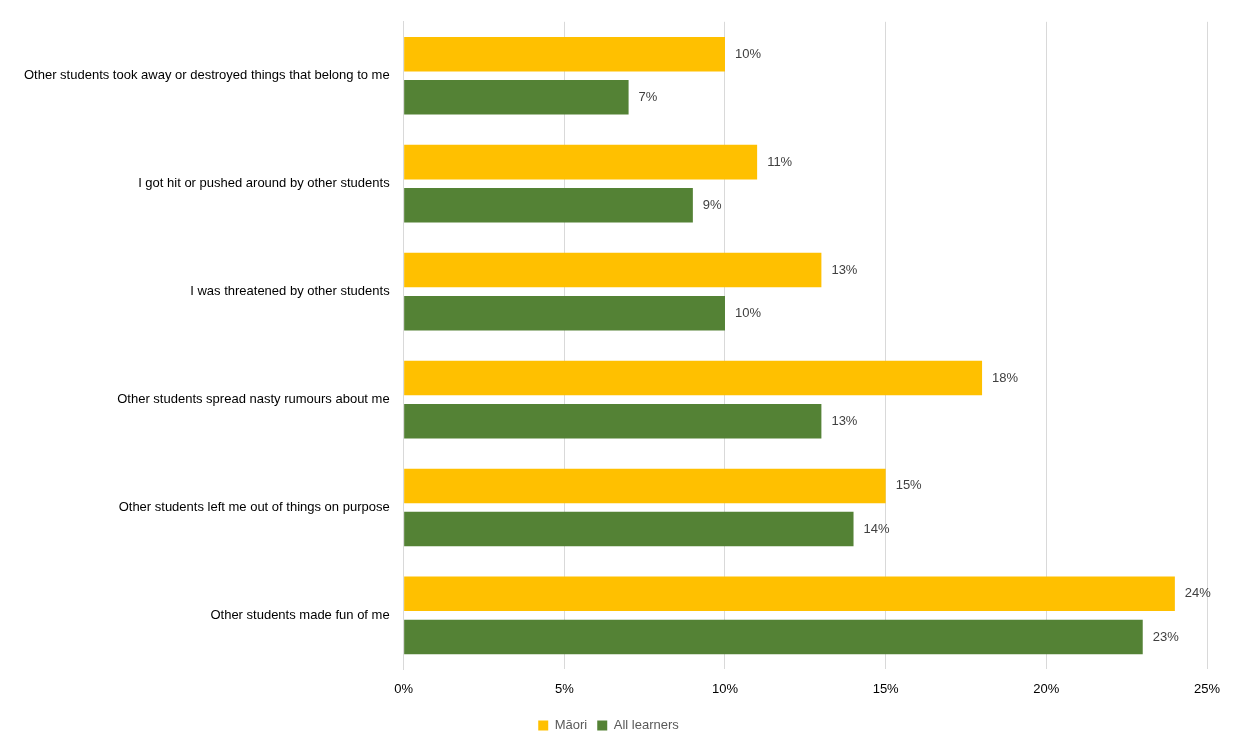 Image resolution: width=1237 pixels, height=742 pixels. Describe the element at coordinates (1005, 377) in the screenshot. I see `data-label: 18%` at that location.